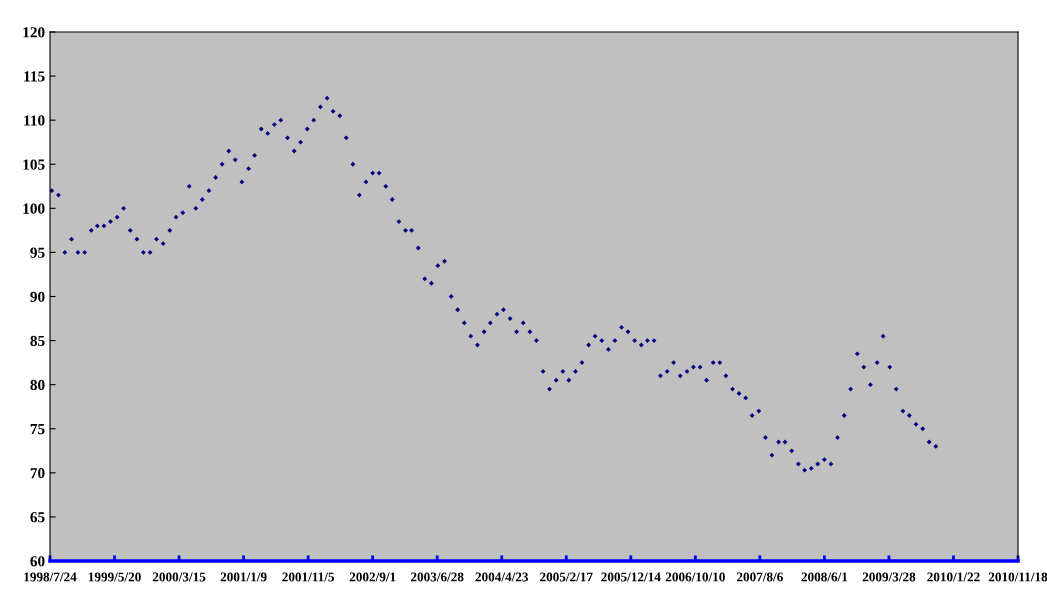 The height and width of the screenshot is (597, 1047). What do you see at coordinates (1017, 577) in the screenshot?
I see `x-tick-label: 2010/11/18` at bounding box center [1017, 577].